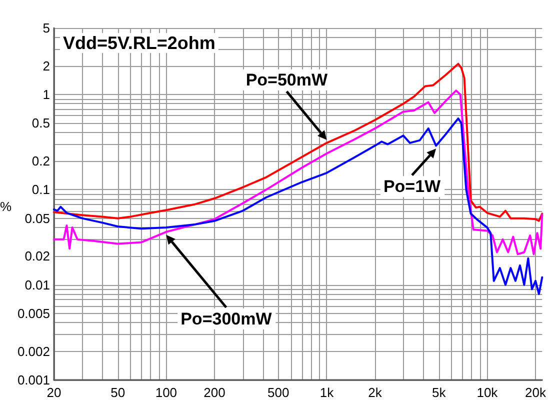 The image size is (549, 400). I want to click on y-tick-label: 0.1, so click(41, 190).